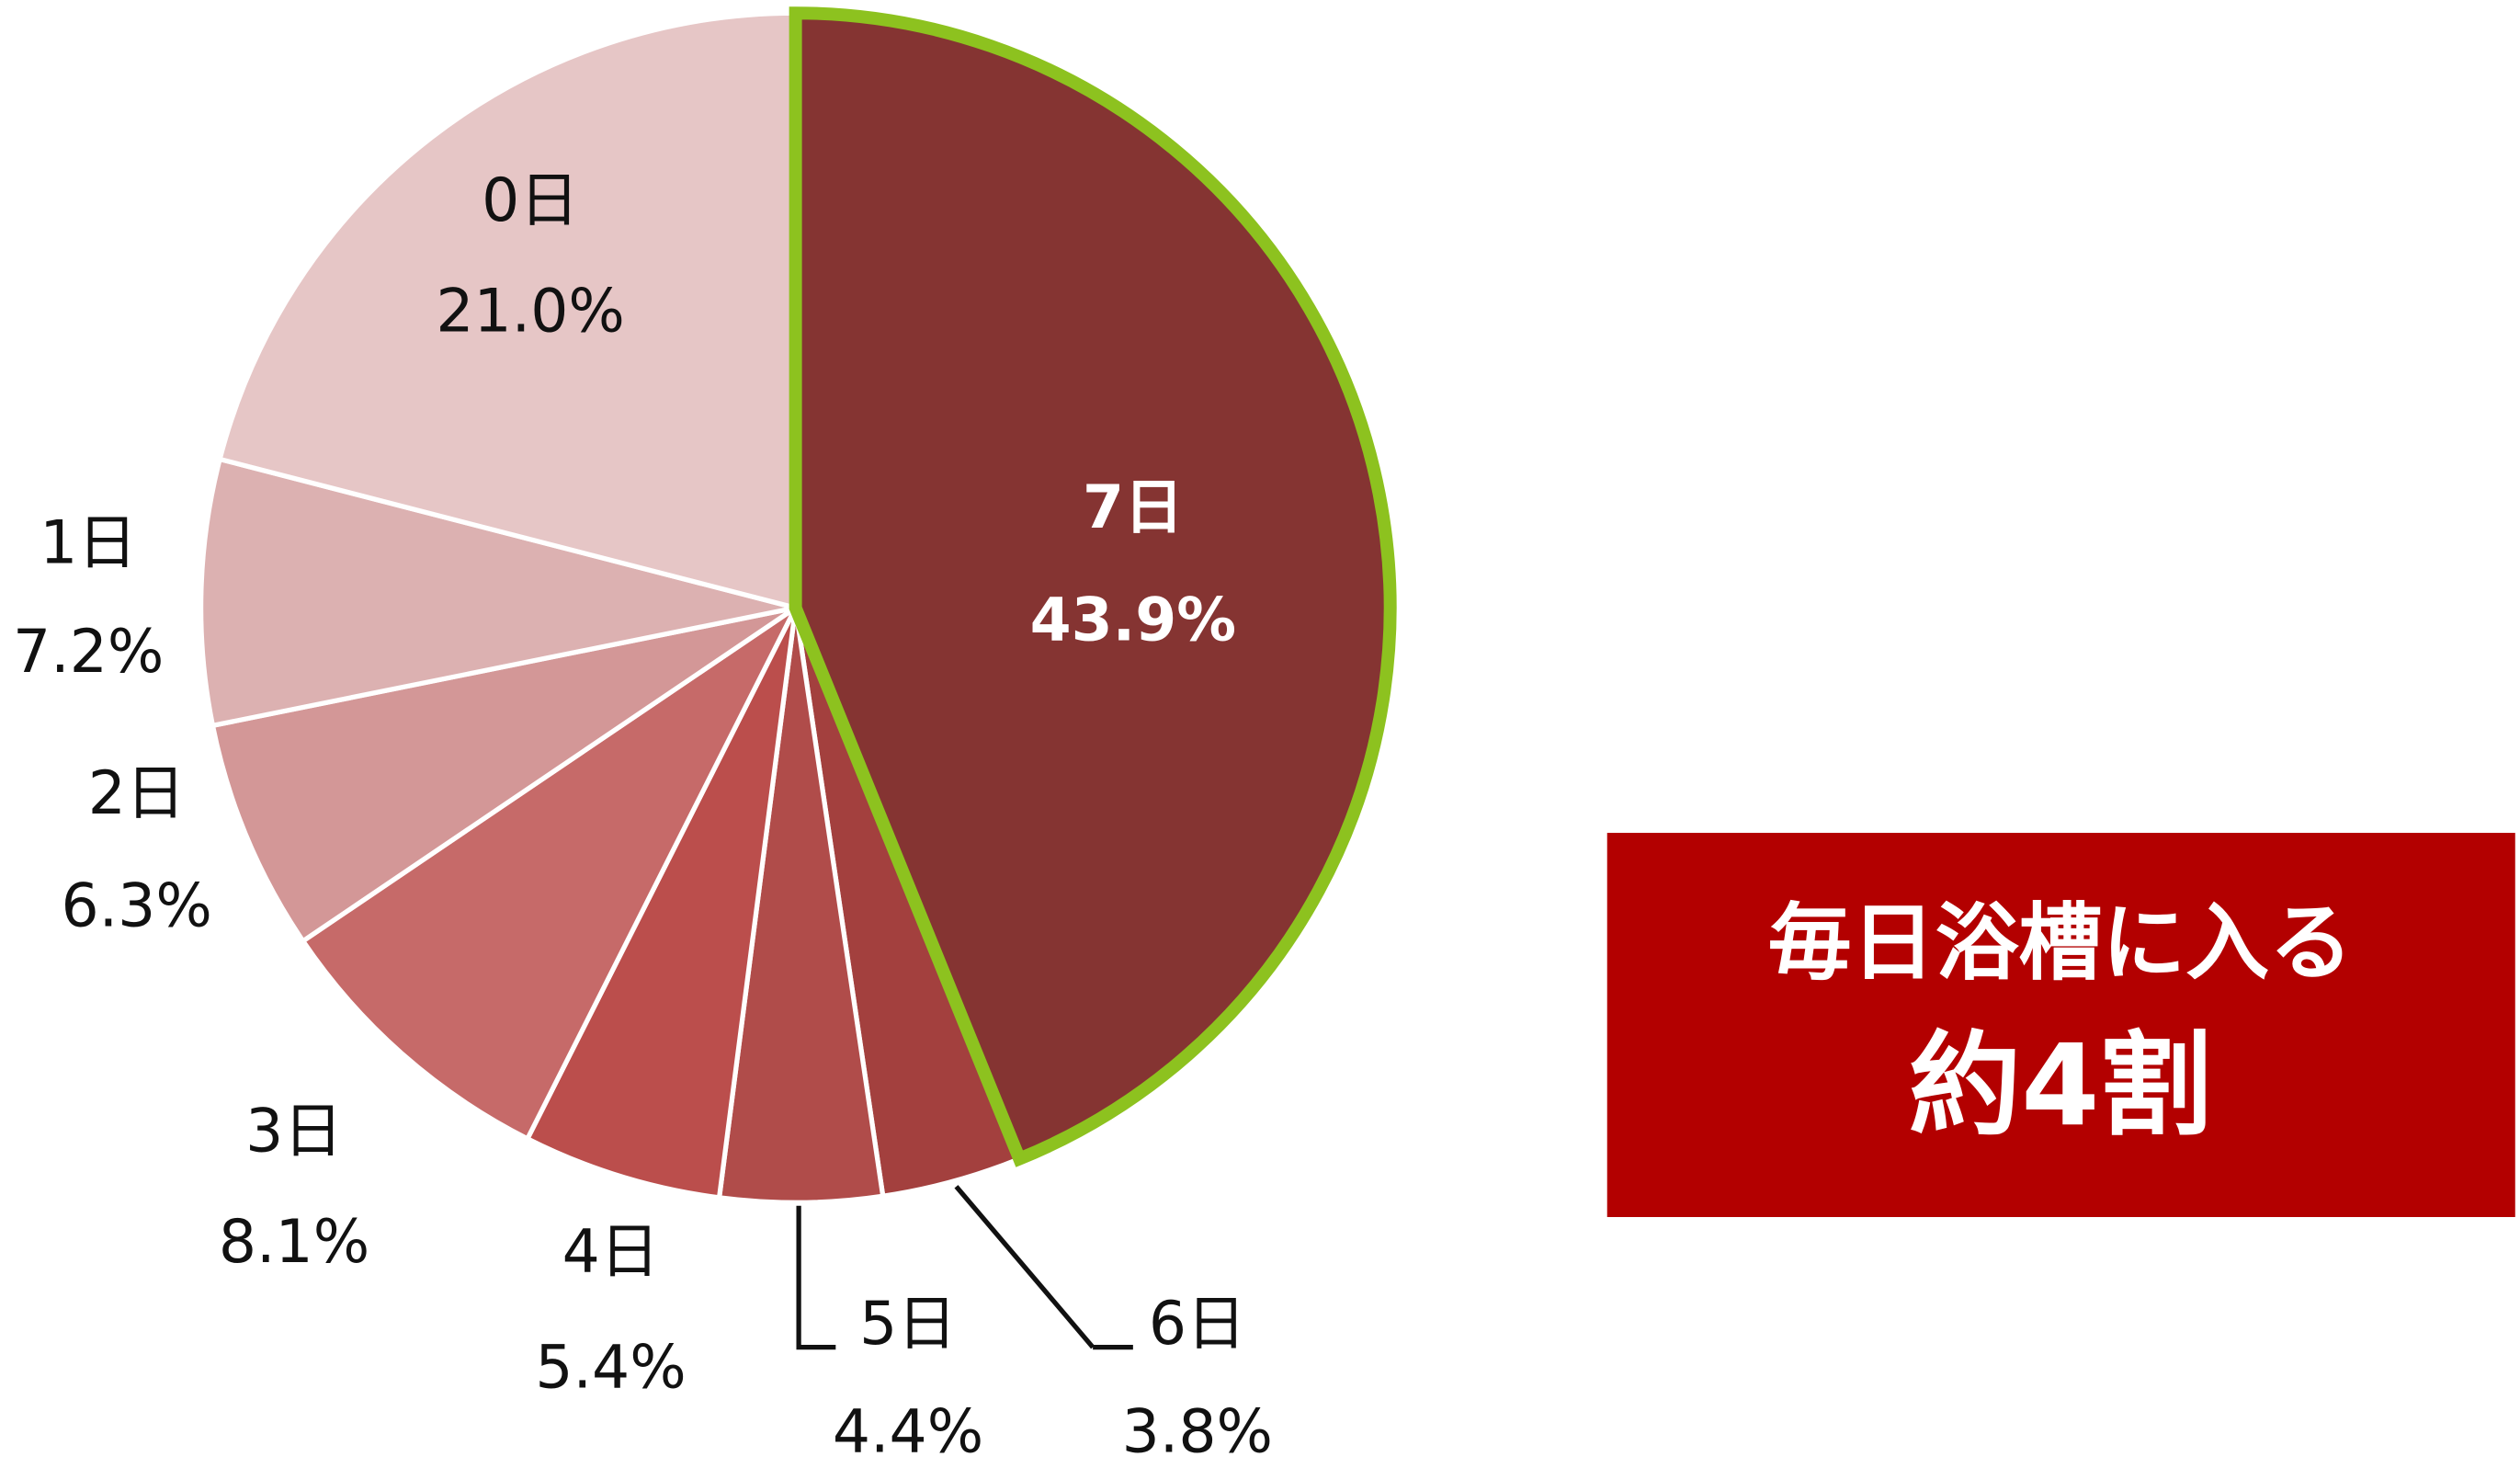 The height and width of the screenshot is (1468, 2520). Describe the element at coordinates (530, 201) in the screenshot. I see `category-label: 0日` at that location.